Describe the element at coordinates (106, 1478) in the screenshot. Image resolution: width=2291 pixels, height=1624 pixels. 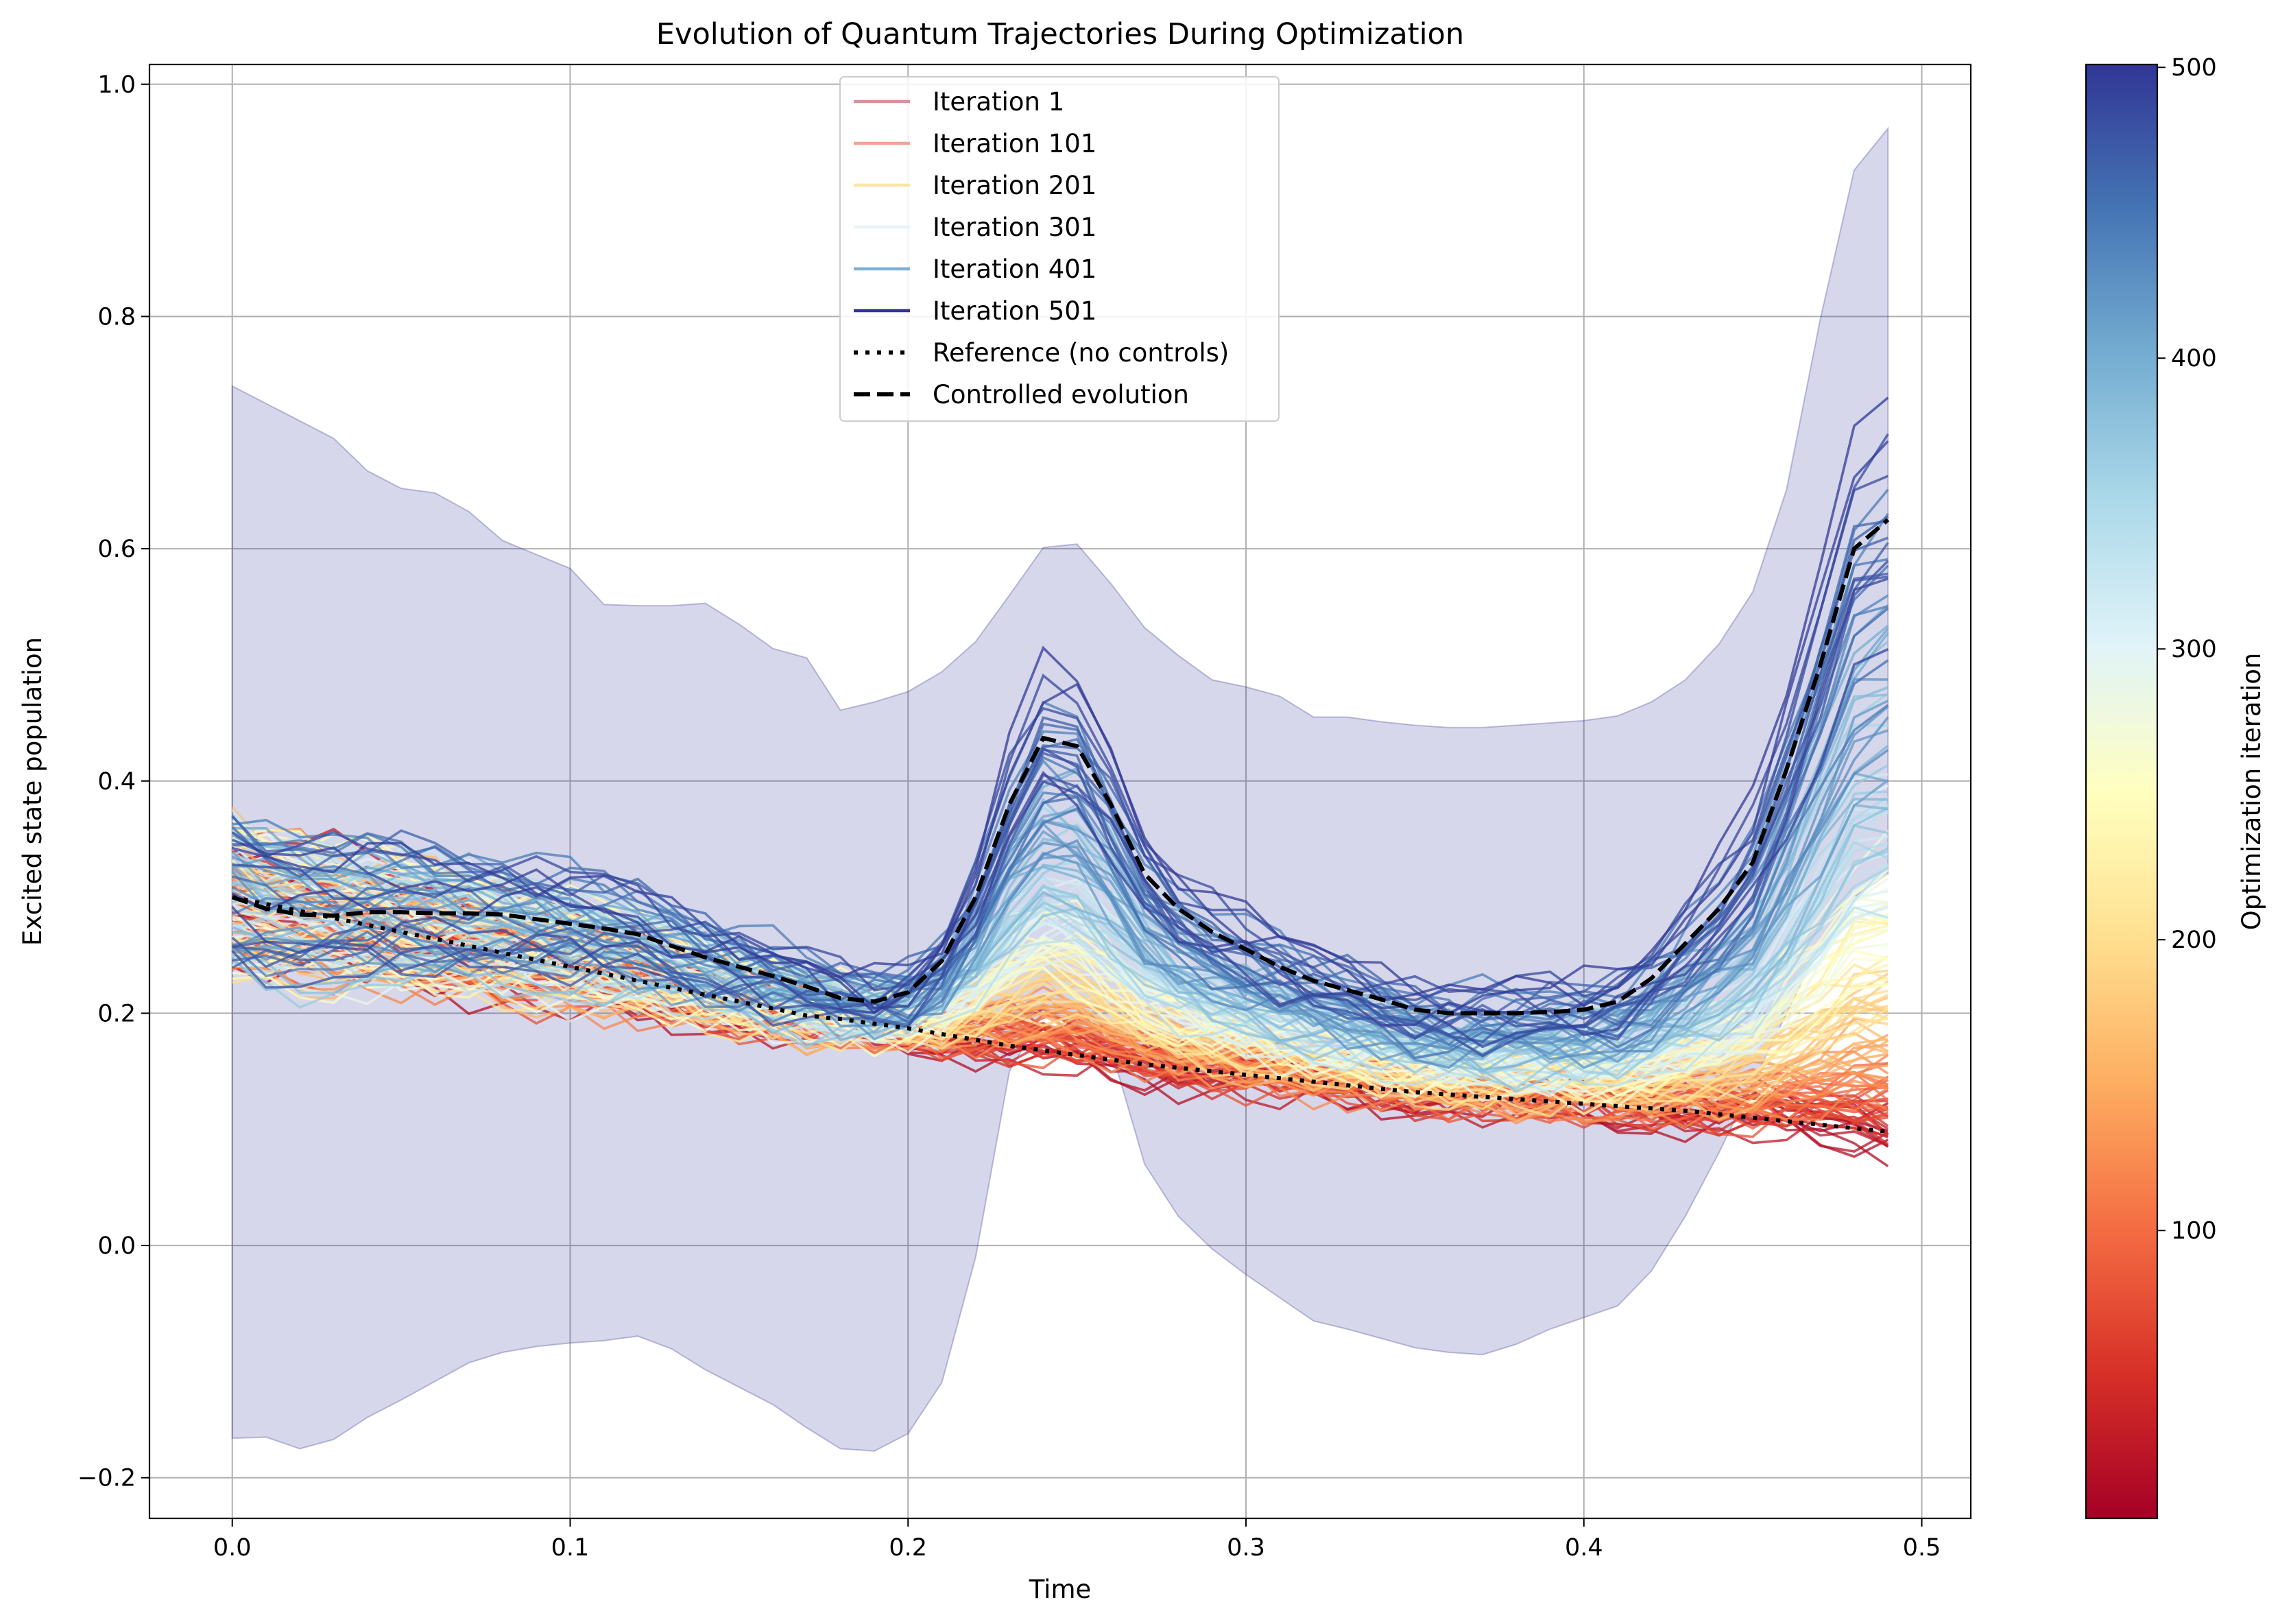
I see `y-tick-label: −0.2` at that location.